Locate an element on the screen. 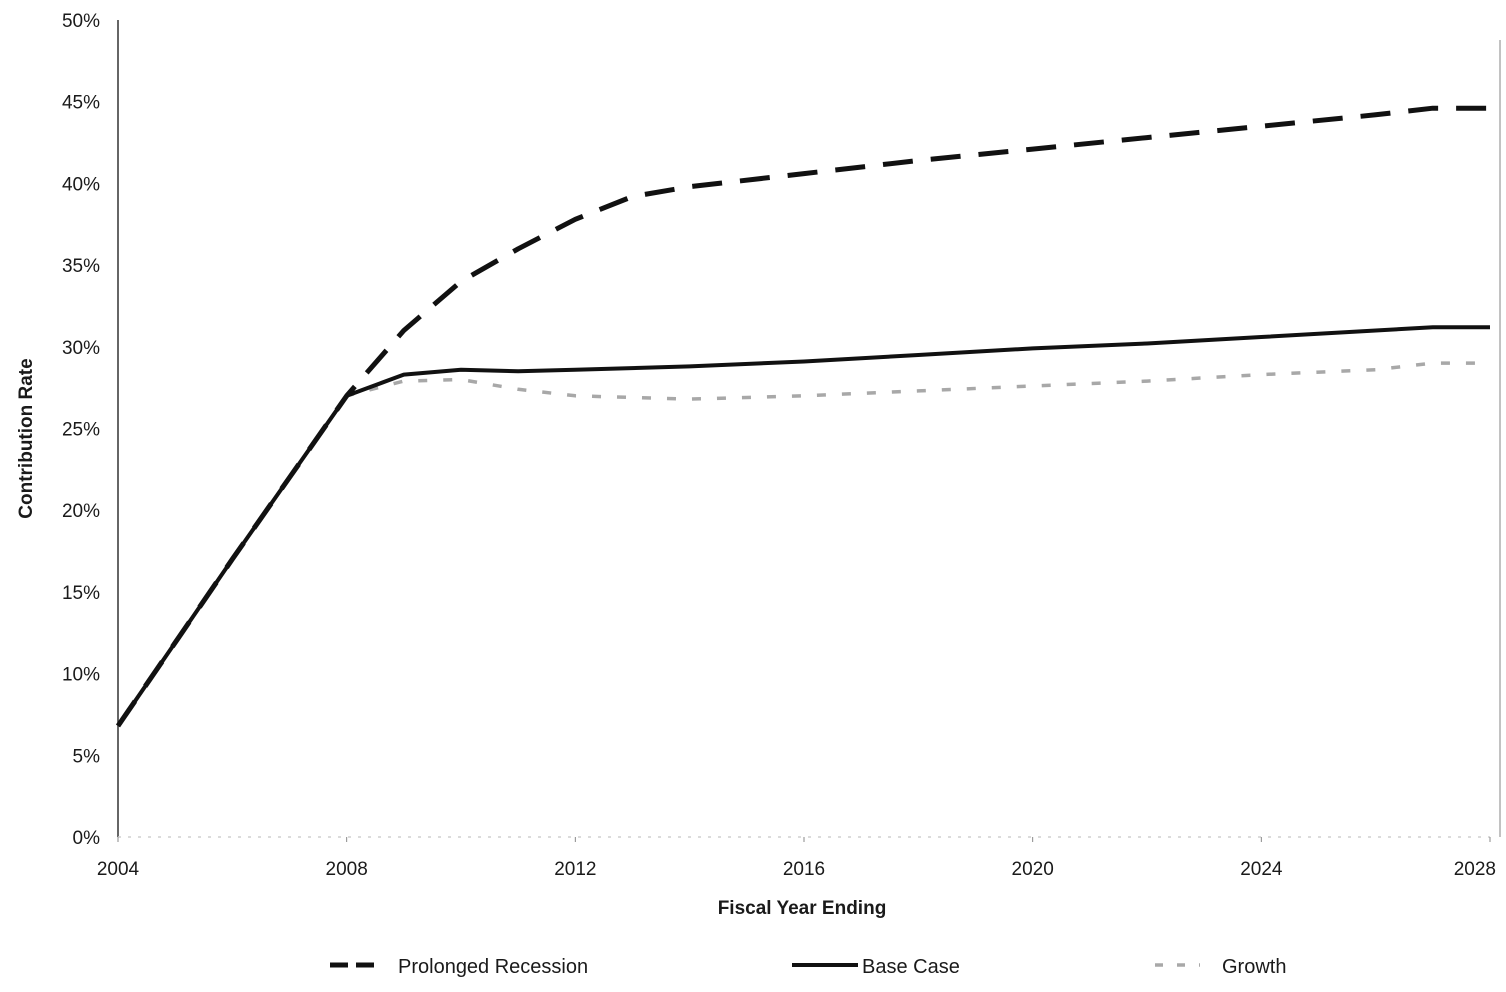  y-axis-title: Contribution Rate is located at coordinates (26, 438).